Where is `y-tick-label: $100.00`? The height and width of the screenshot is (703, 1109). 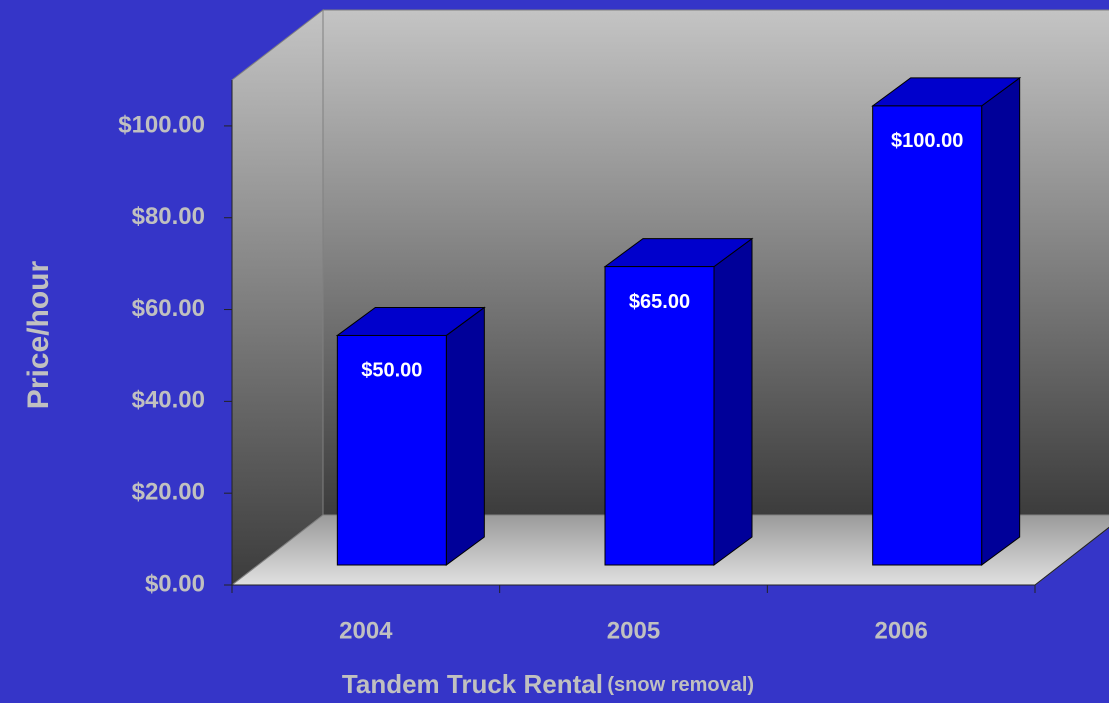 y-tick-label: $100.00 is located at coordinates (161, 124).